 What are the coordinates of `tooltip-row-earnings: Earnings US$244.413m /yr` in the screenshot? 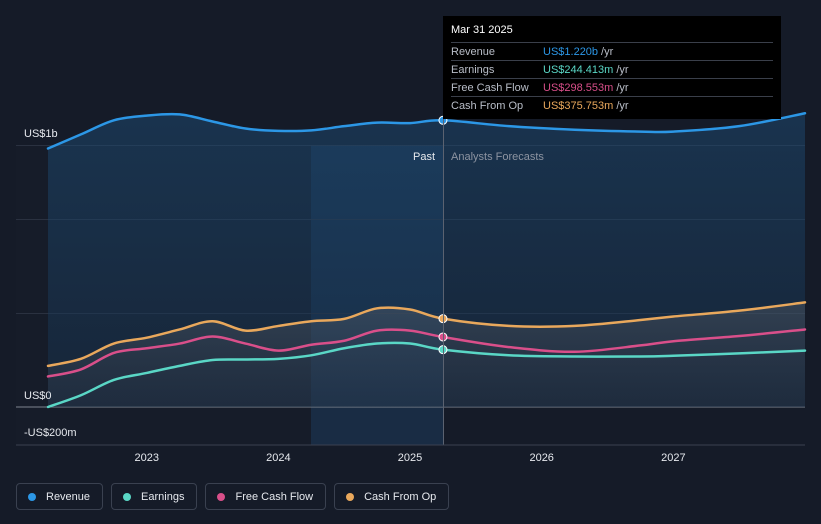 It's located at (612, 69).